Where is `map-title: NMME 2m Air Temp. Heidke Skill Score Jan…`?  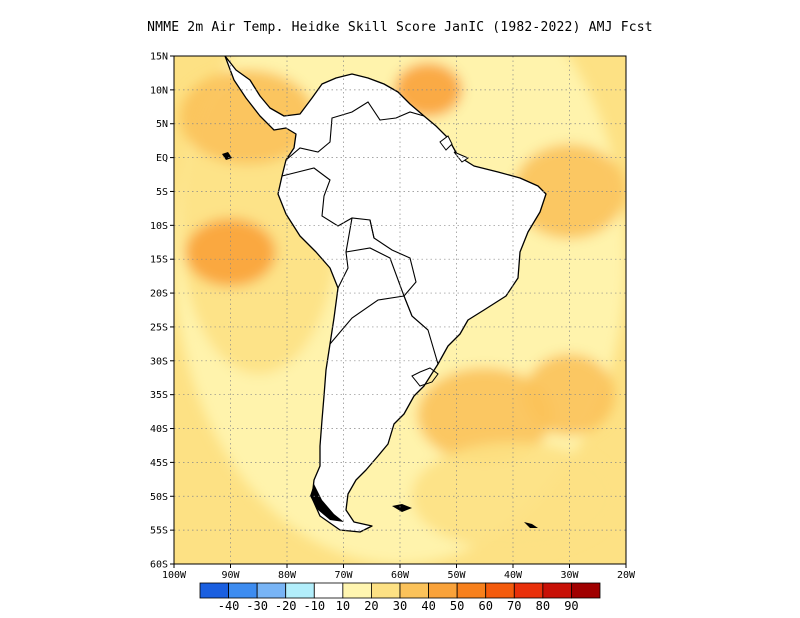 map-title: NMME 2m Air Temp. Heidke Skill Score Jan… is located at coordinates (400, 27).